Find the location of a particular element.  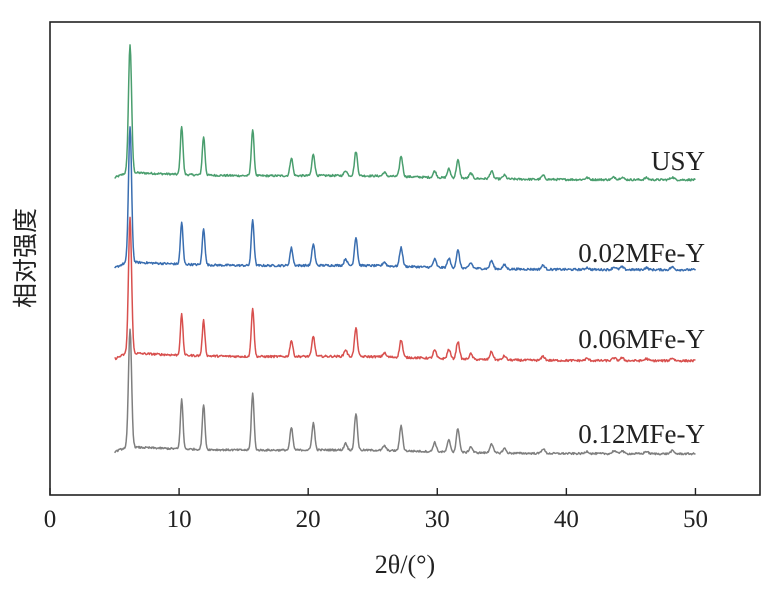

x-tick-label: 40 is located at coordinates (566, 519).